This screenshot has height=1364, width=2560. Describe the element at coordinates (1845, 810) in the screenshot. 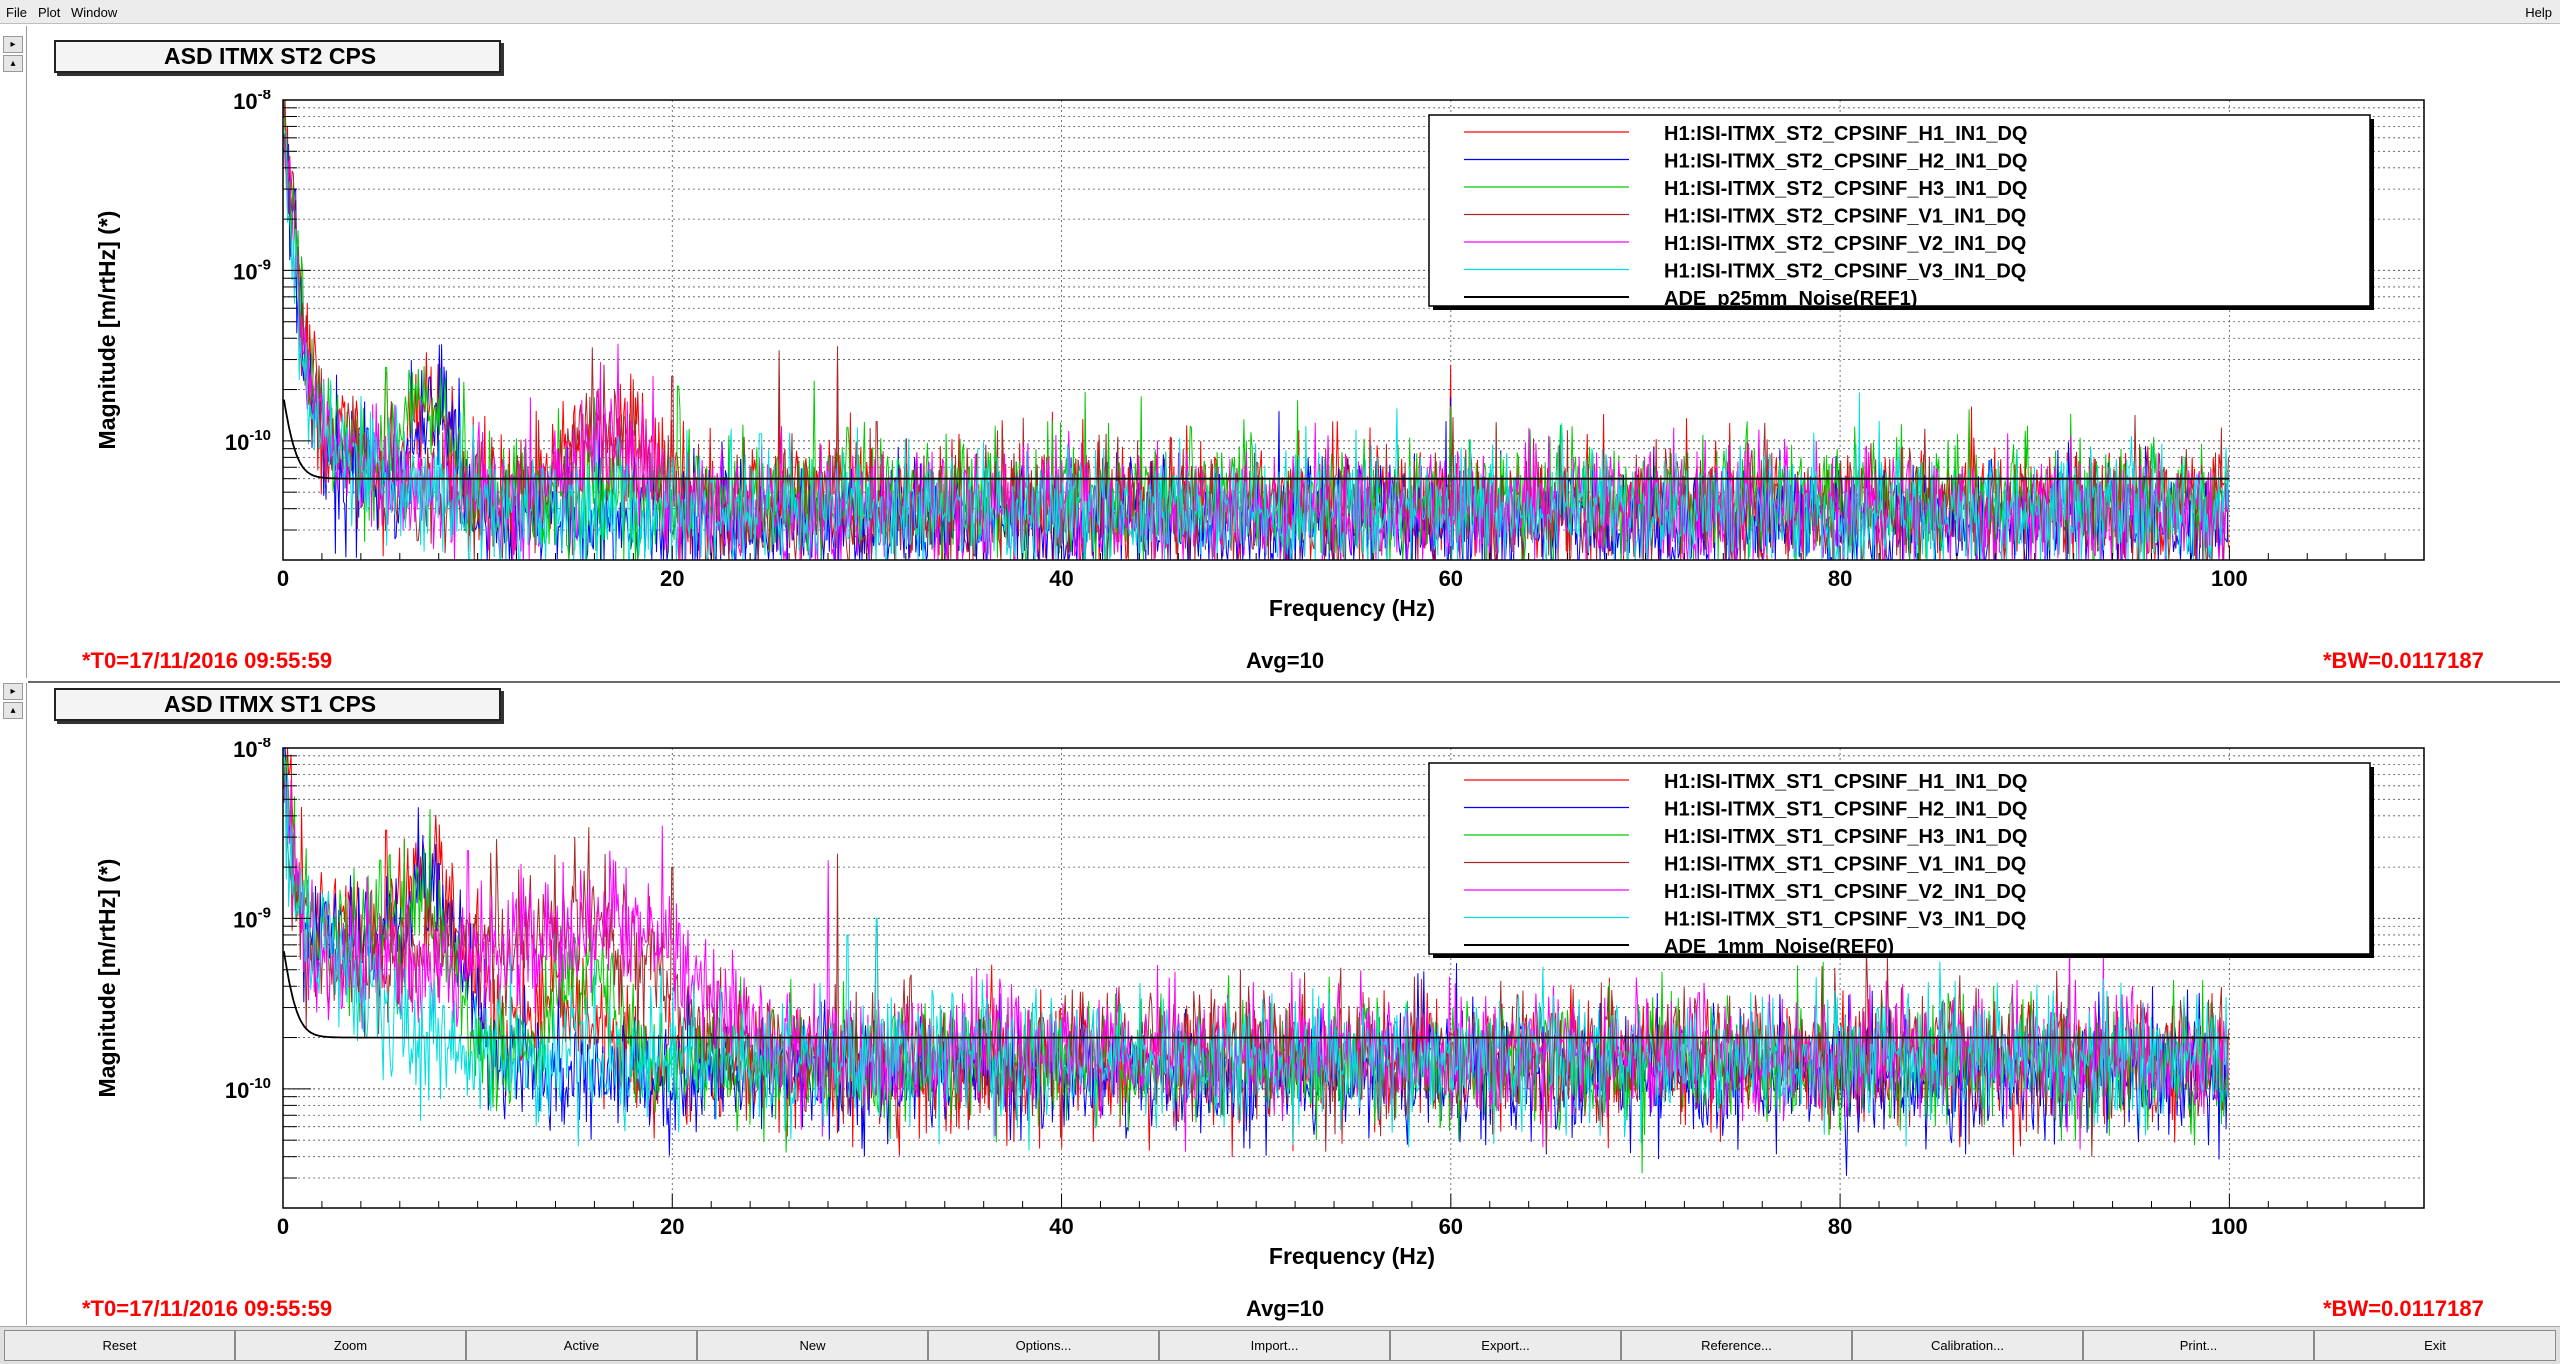

I see `legend-entry: H1:ISI-ITMX_ST1_CPSINF_H2_IN1_DQ` at that location.